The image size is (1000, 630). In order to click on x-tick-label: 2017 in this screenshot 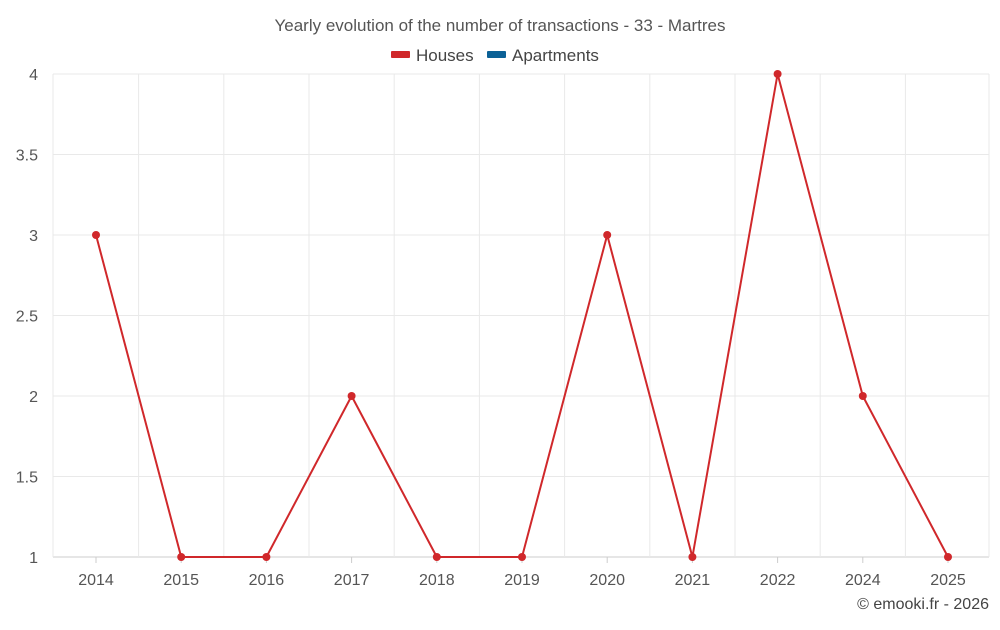, I will do `click(352, 580)`.